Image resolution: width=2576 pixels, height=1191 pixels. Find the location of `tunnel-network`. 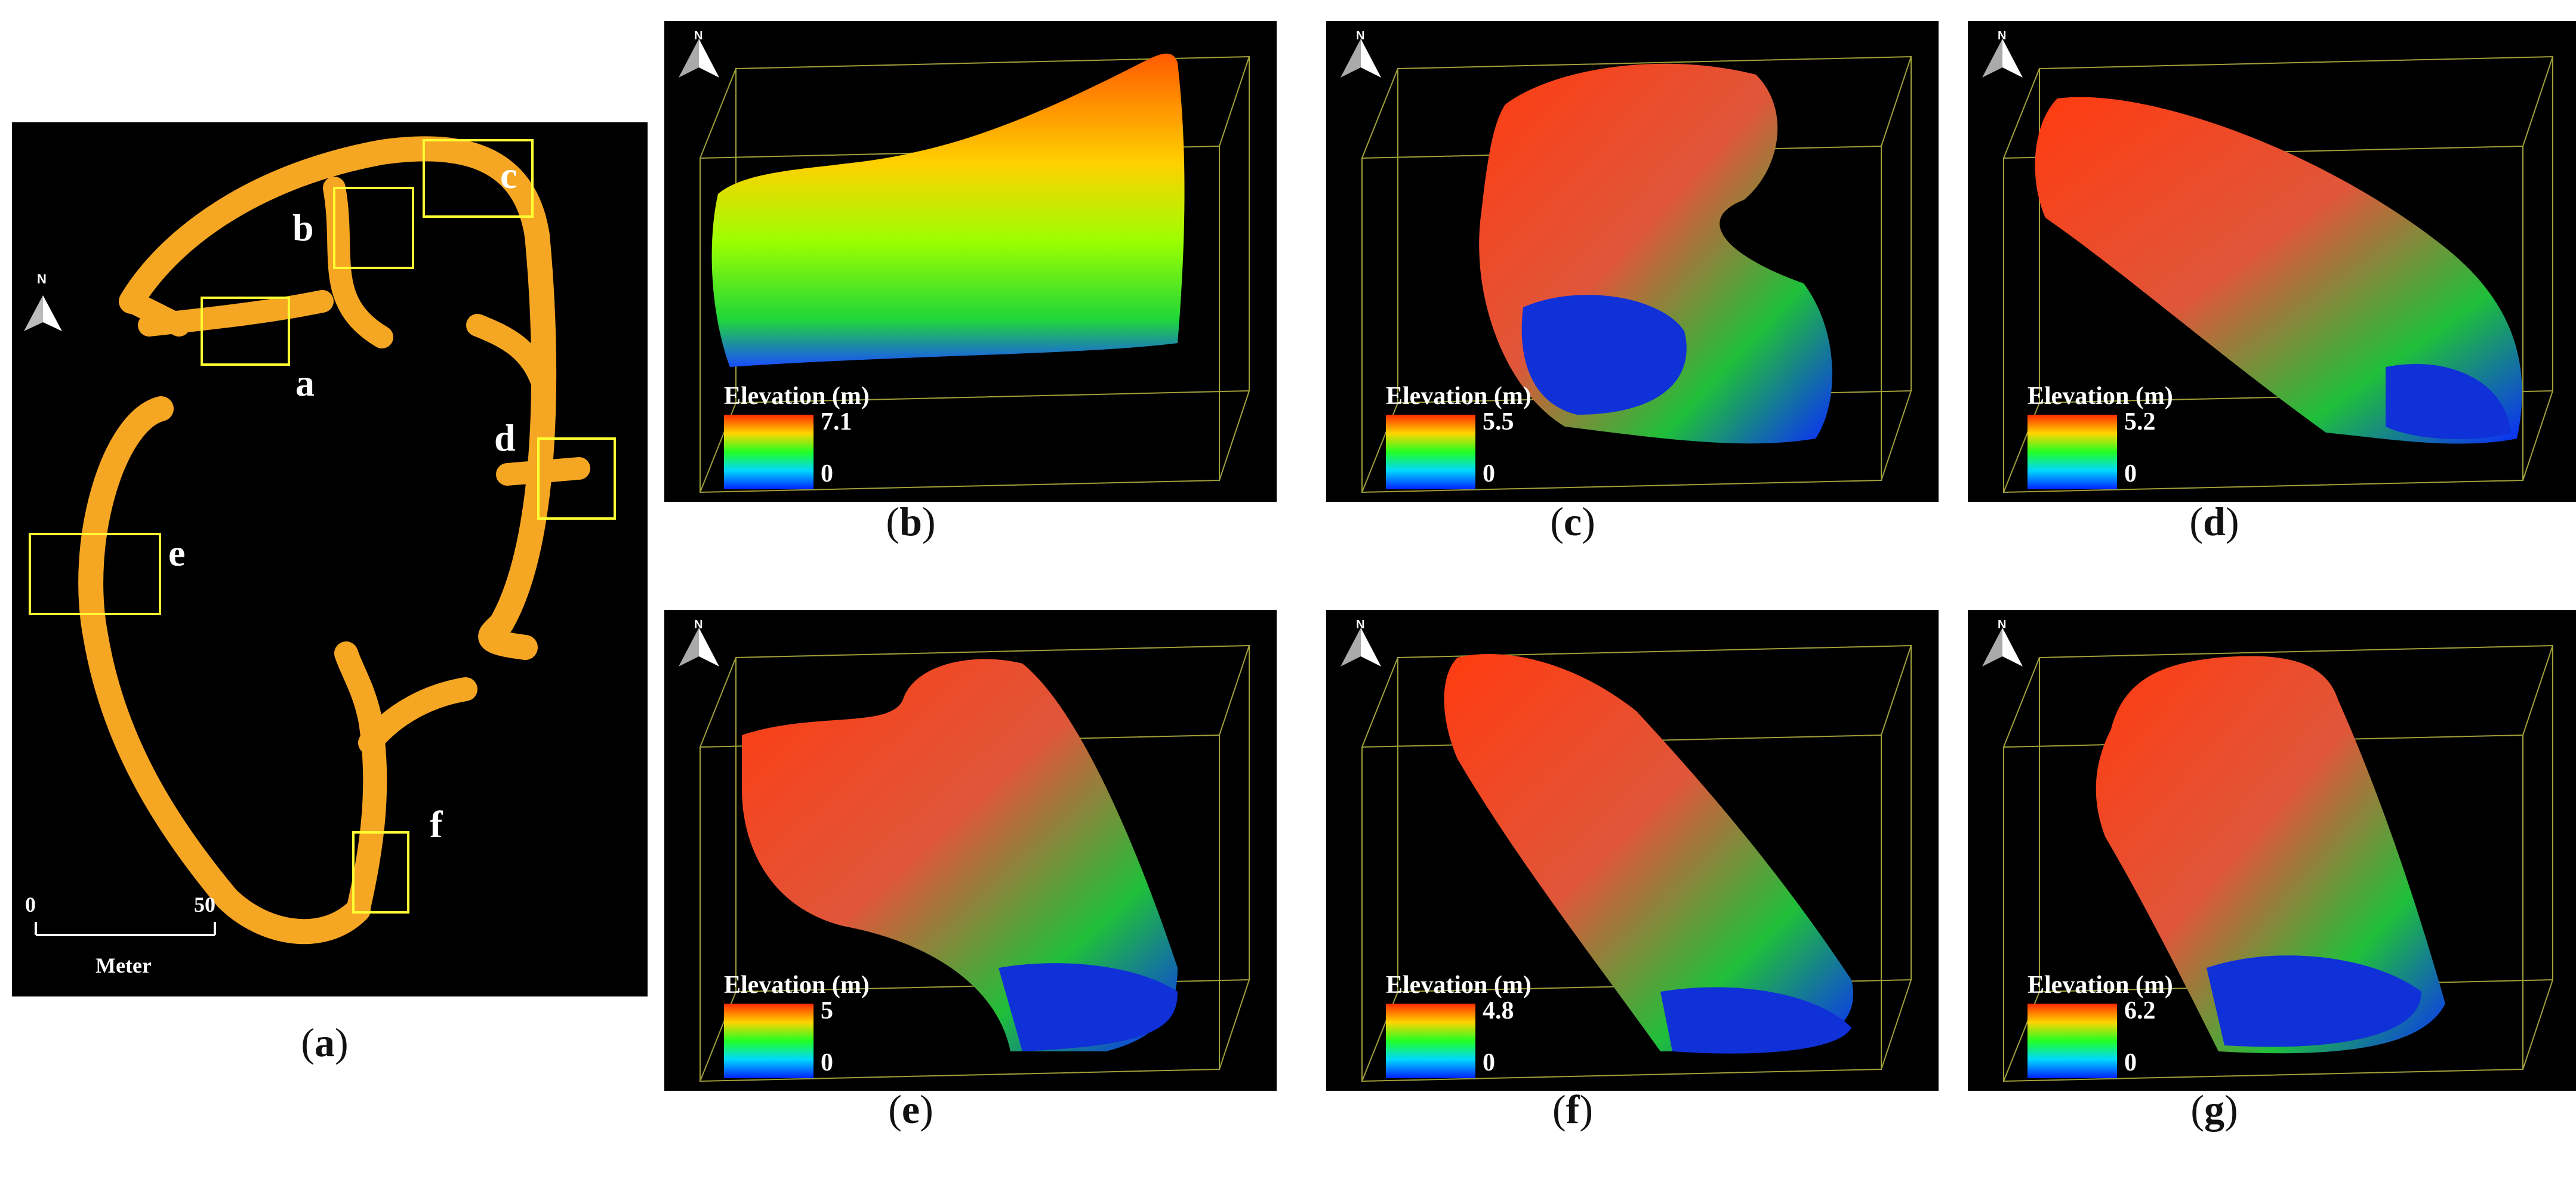

tunnel-network is located at coordinates (334, 540).